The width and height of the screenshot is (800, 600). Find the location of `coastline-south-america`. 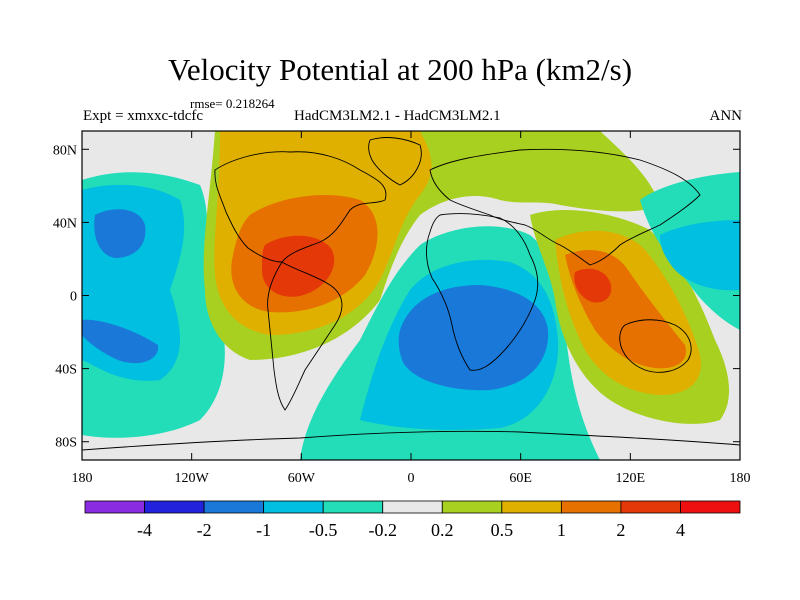

coastline-south-america is located at coordinates (305, 336).